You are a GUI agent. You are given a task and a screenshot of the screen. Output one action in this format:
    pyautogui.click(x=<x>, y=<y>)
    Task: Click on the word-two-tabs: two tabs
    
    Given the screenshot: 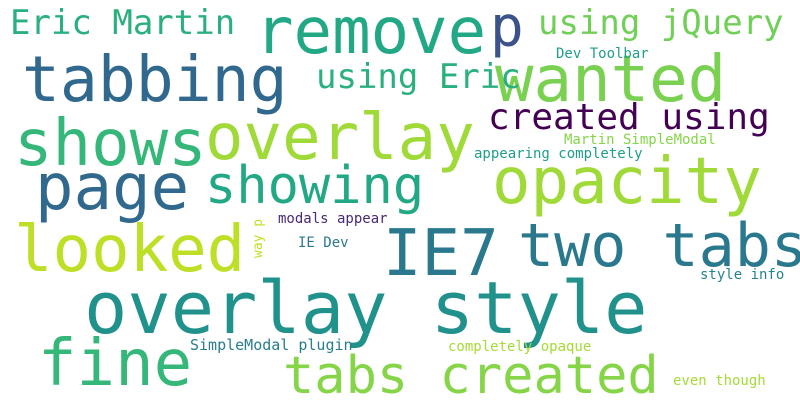 What is the action you would take?
    pyautogui.click(x=659, y=246)
    